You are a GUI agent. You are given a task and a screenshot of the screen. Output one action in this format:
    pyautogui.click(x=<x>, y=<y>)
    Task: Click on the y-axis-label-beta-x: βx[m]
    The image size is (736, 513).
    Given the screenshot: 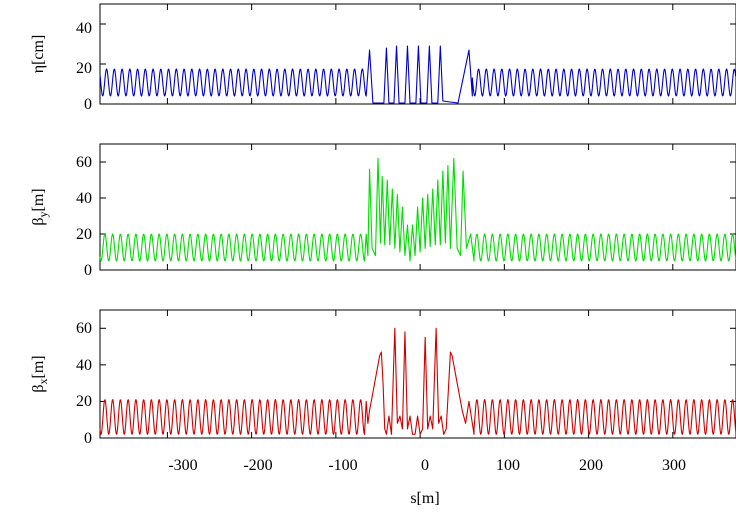 What is the action you would take?
    pyautogui.click(x=40, y=373)
    